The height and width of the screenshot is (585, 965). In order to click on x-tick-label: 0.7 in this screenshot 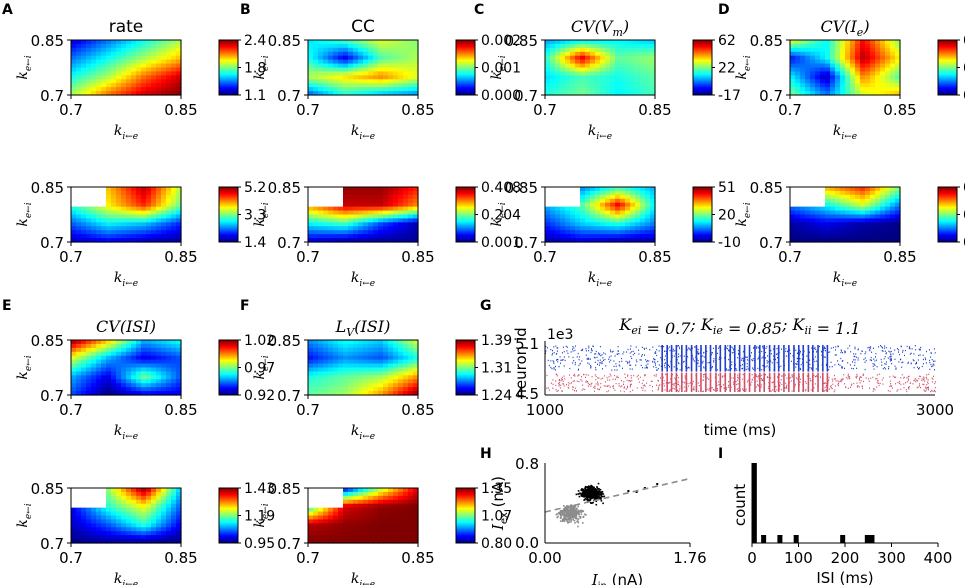, I will do `click(790, 257)`.